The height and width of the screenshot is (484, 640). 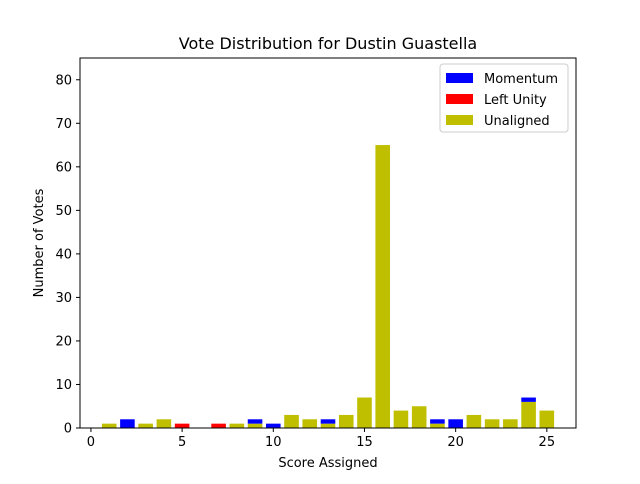 I want to click on legend: Momentum Left Unity Unaligned, so click(x=504, y=98).